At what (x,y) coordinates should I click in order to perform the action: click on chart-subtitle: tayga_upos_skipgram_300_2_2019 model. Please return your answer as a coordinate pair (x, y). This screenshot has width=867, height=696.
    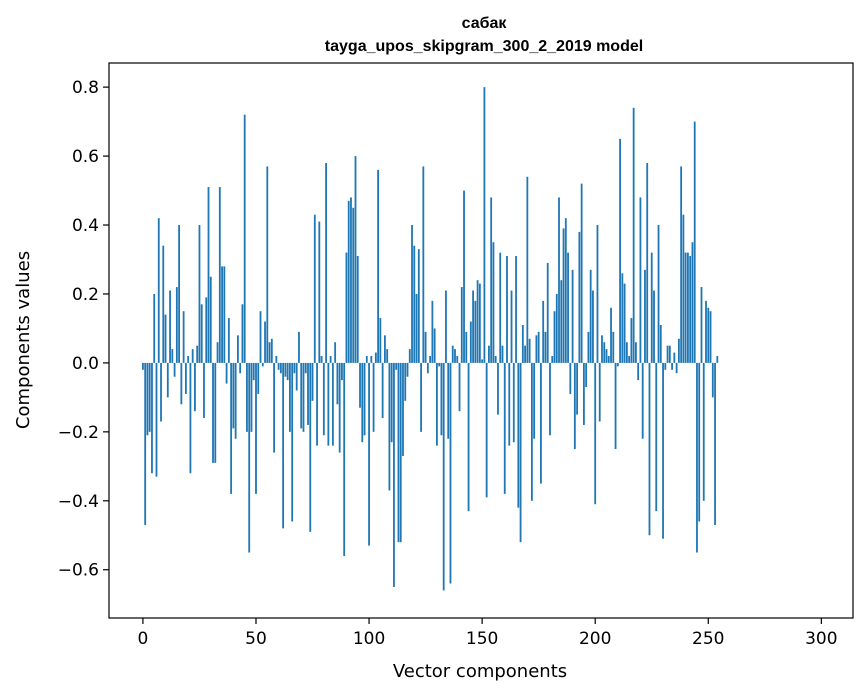
    Looking at the image, I should click on (484, 46).